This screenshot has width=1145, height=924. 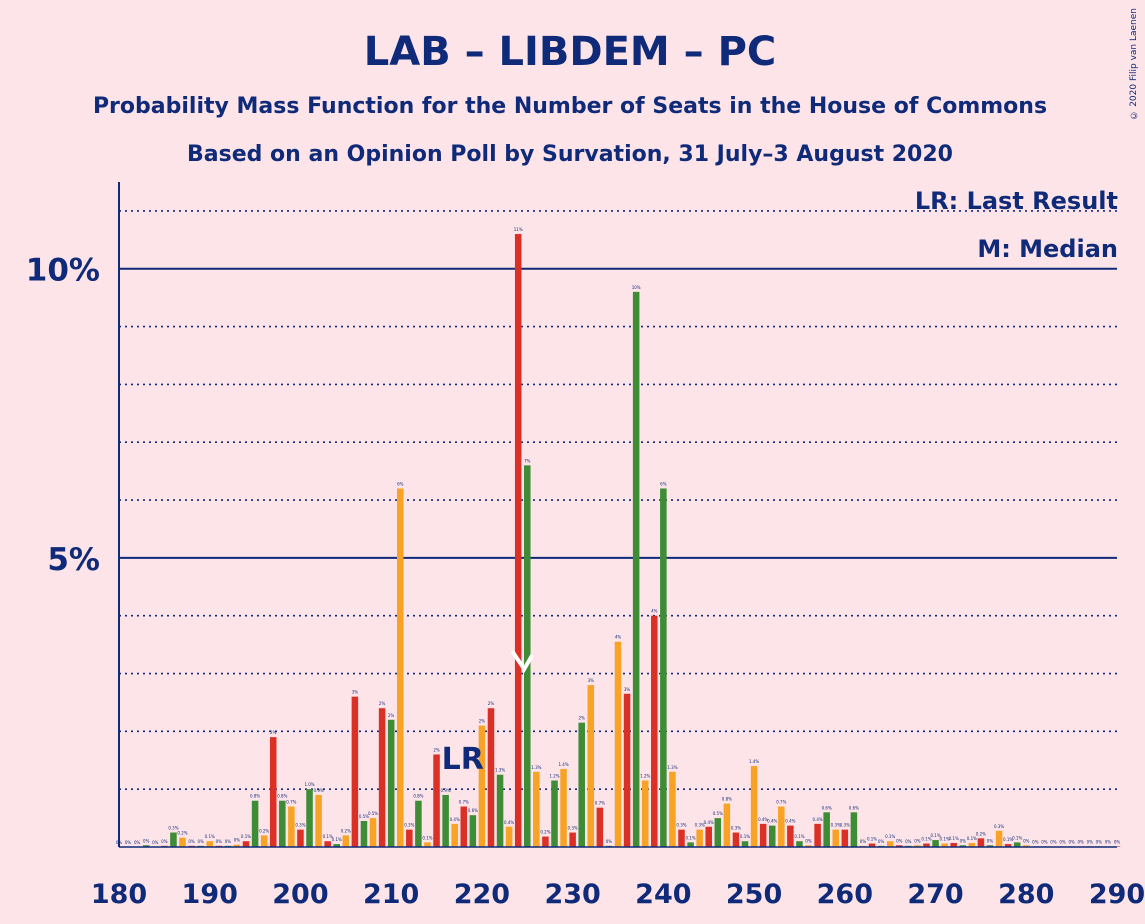 What do you see at coordinates (73, 560) in the screenshot?
I see `y-tick-label: 5%` at bounding box center [73, 560].